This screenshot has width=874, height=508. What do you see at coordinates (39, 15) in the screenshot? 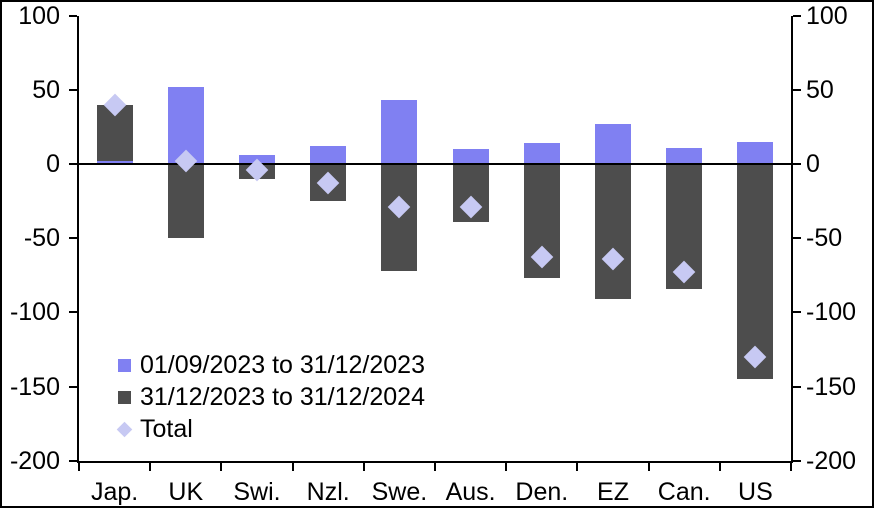
I see `y-axis-label-left: 100` at bounding box center [39, 15].